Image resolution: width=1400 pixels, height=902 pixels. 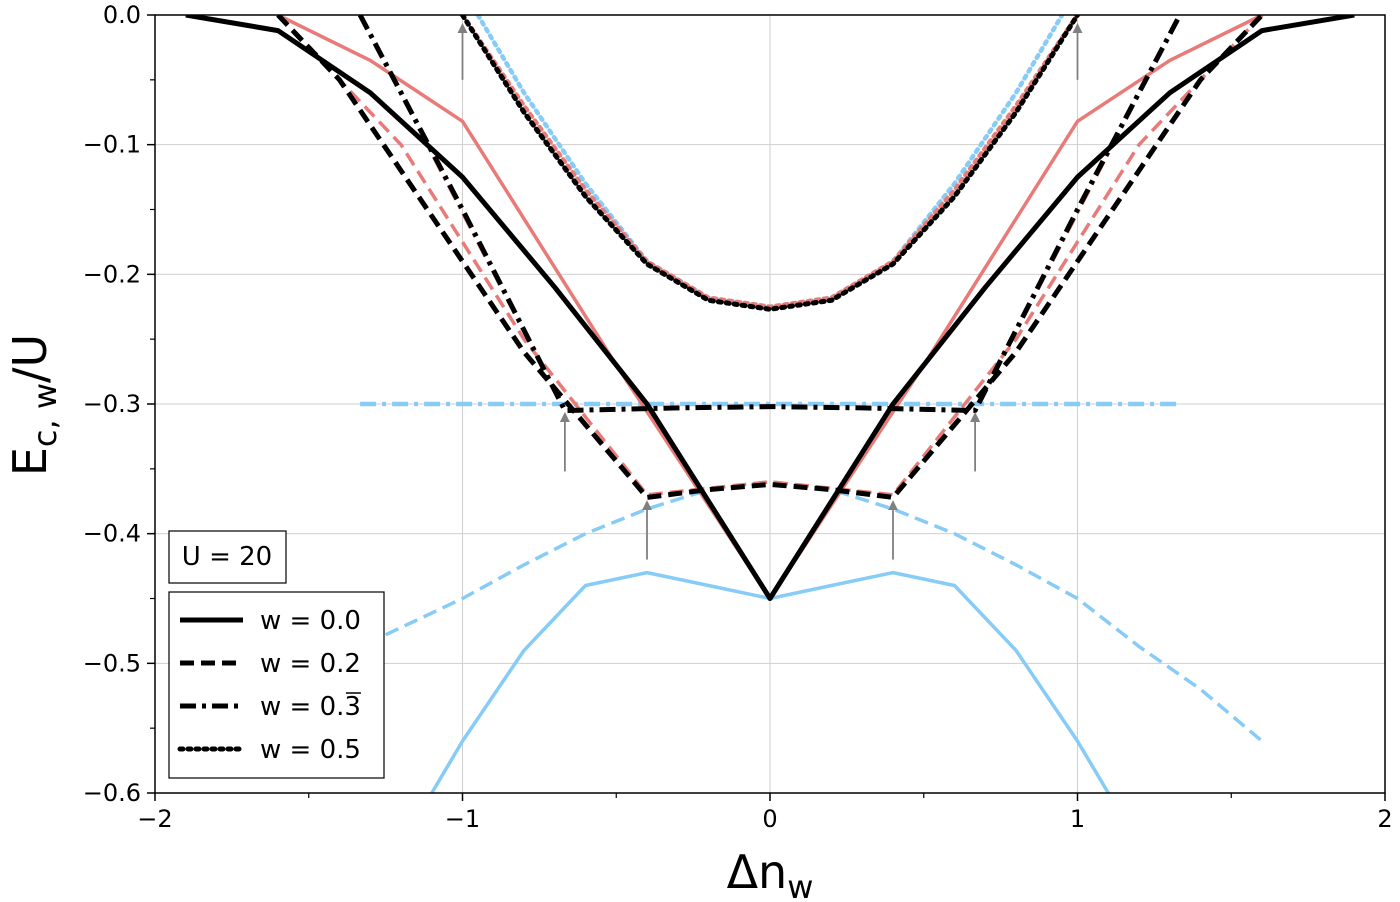 I want to click on y-tick-label-4: −0.4, so click(x=112, y=534).